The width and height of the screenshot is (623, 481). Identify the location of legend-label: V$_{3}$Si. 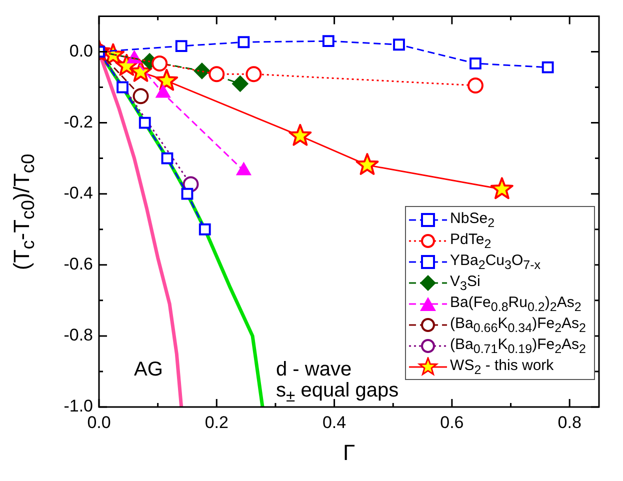
(465, 282).